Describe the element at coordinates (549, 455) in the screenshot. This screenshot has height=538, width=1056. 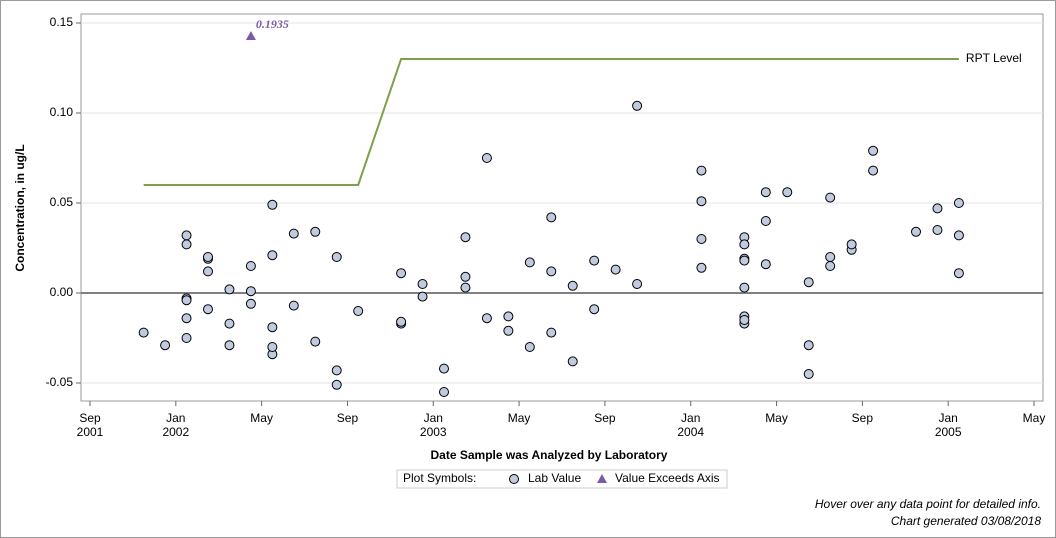
I see `x-axis-label: Date Sample was Analyzed by Laboratory` at that location.